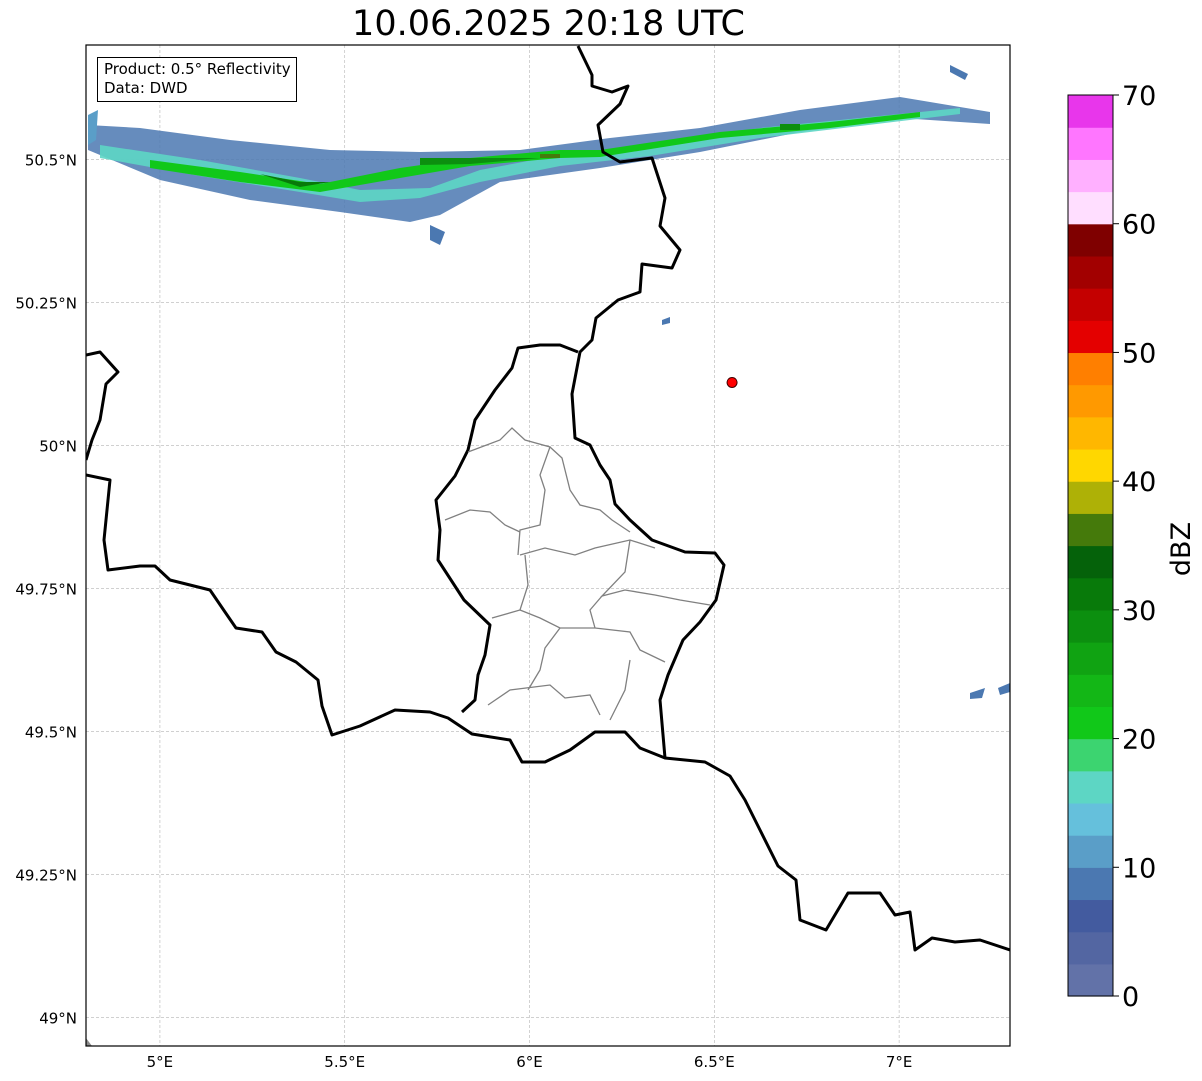  I want to click on colorbar-tick-label: 0, so click(1130, 997).